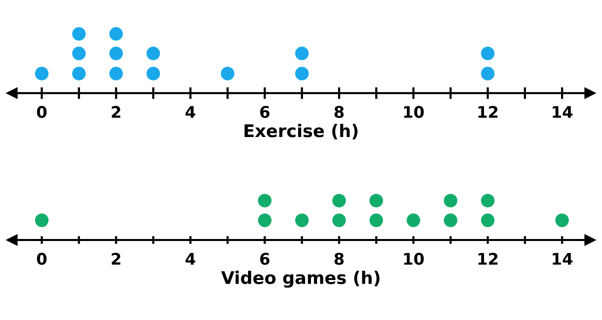  What do you see at coordinates (301, 132) in the screenshot?
I see `x-axis-title: Exercise (h)` at bounding box center [301, 132].